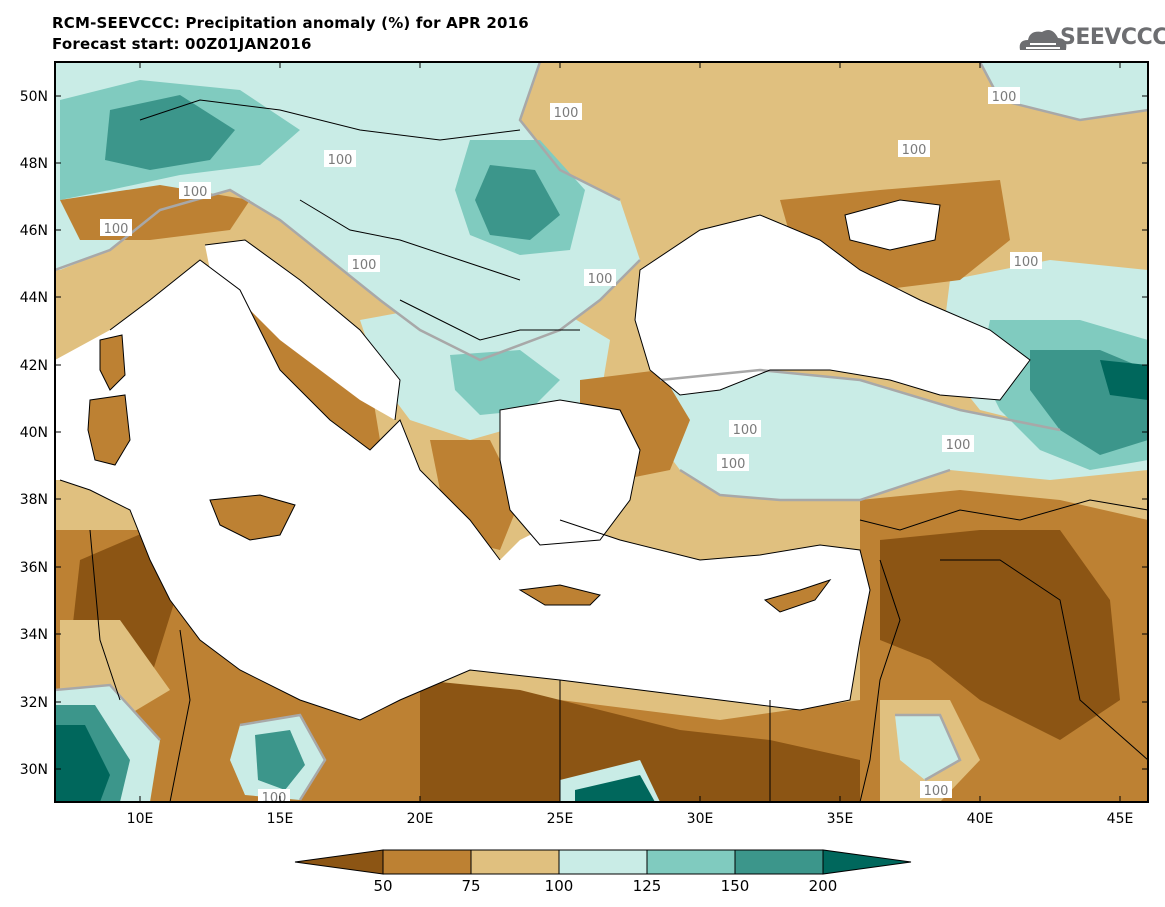 The width and height of the screenshot is (1165, 907). I want to click on svg-text: 20E, so click(420, 819).